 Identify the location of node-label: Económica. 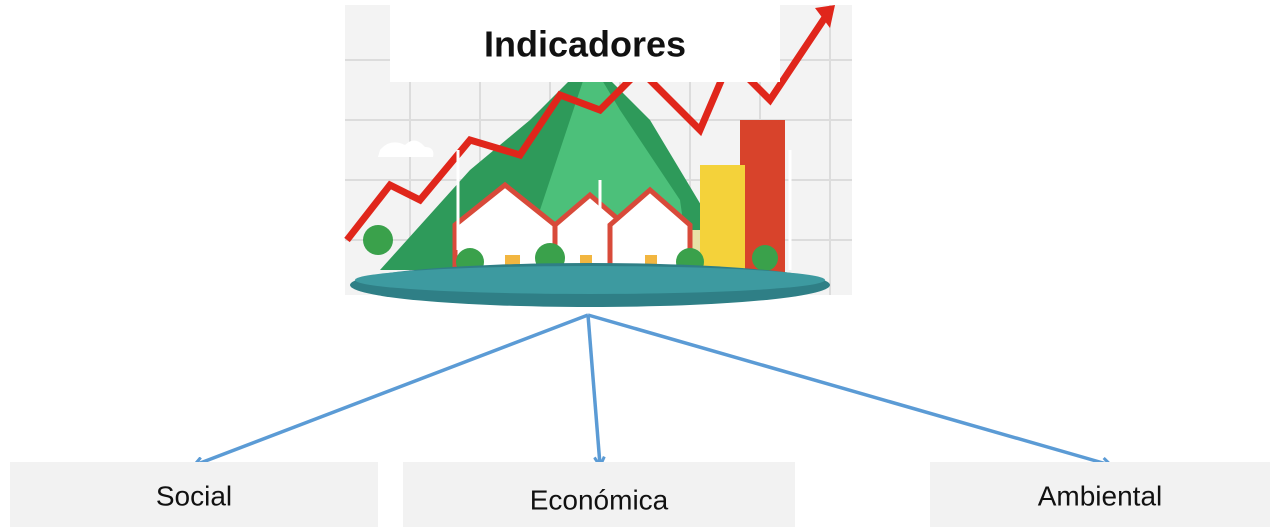
(599, 499).